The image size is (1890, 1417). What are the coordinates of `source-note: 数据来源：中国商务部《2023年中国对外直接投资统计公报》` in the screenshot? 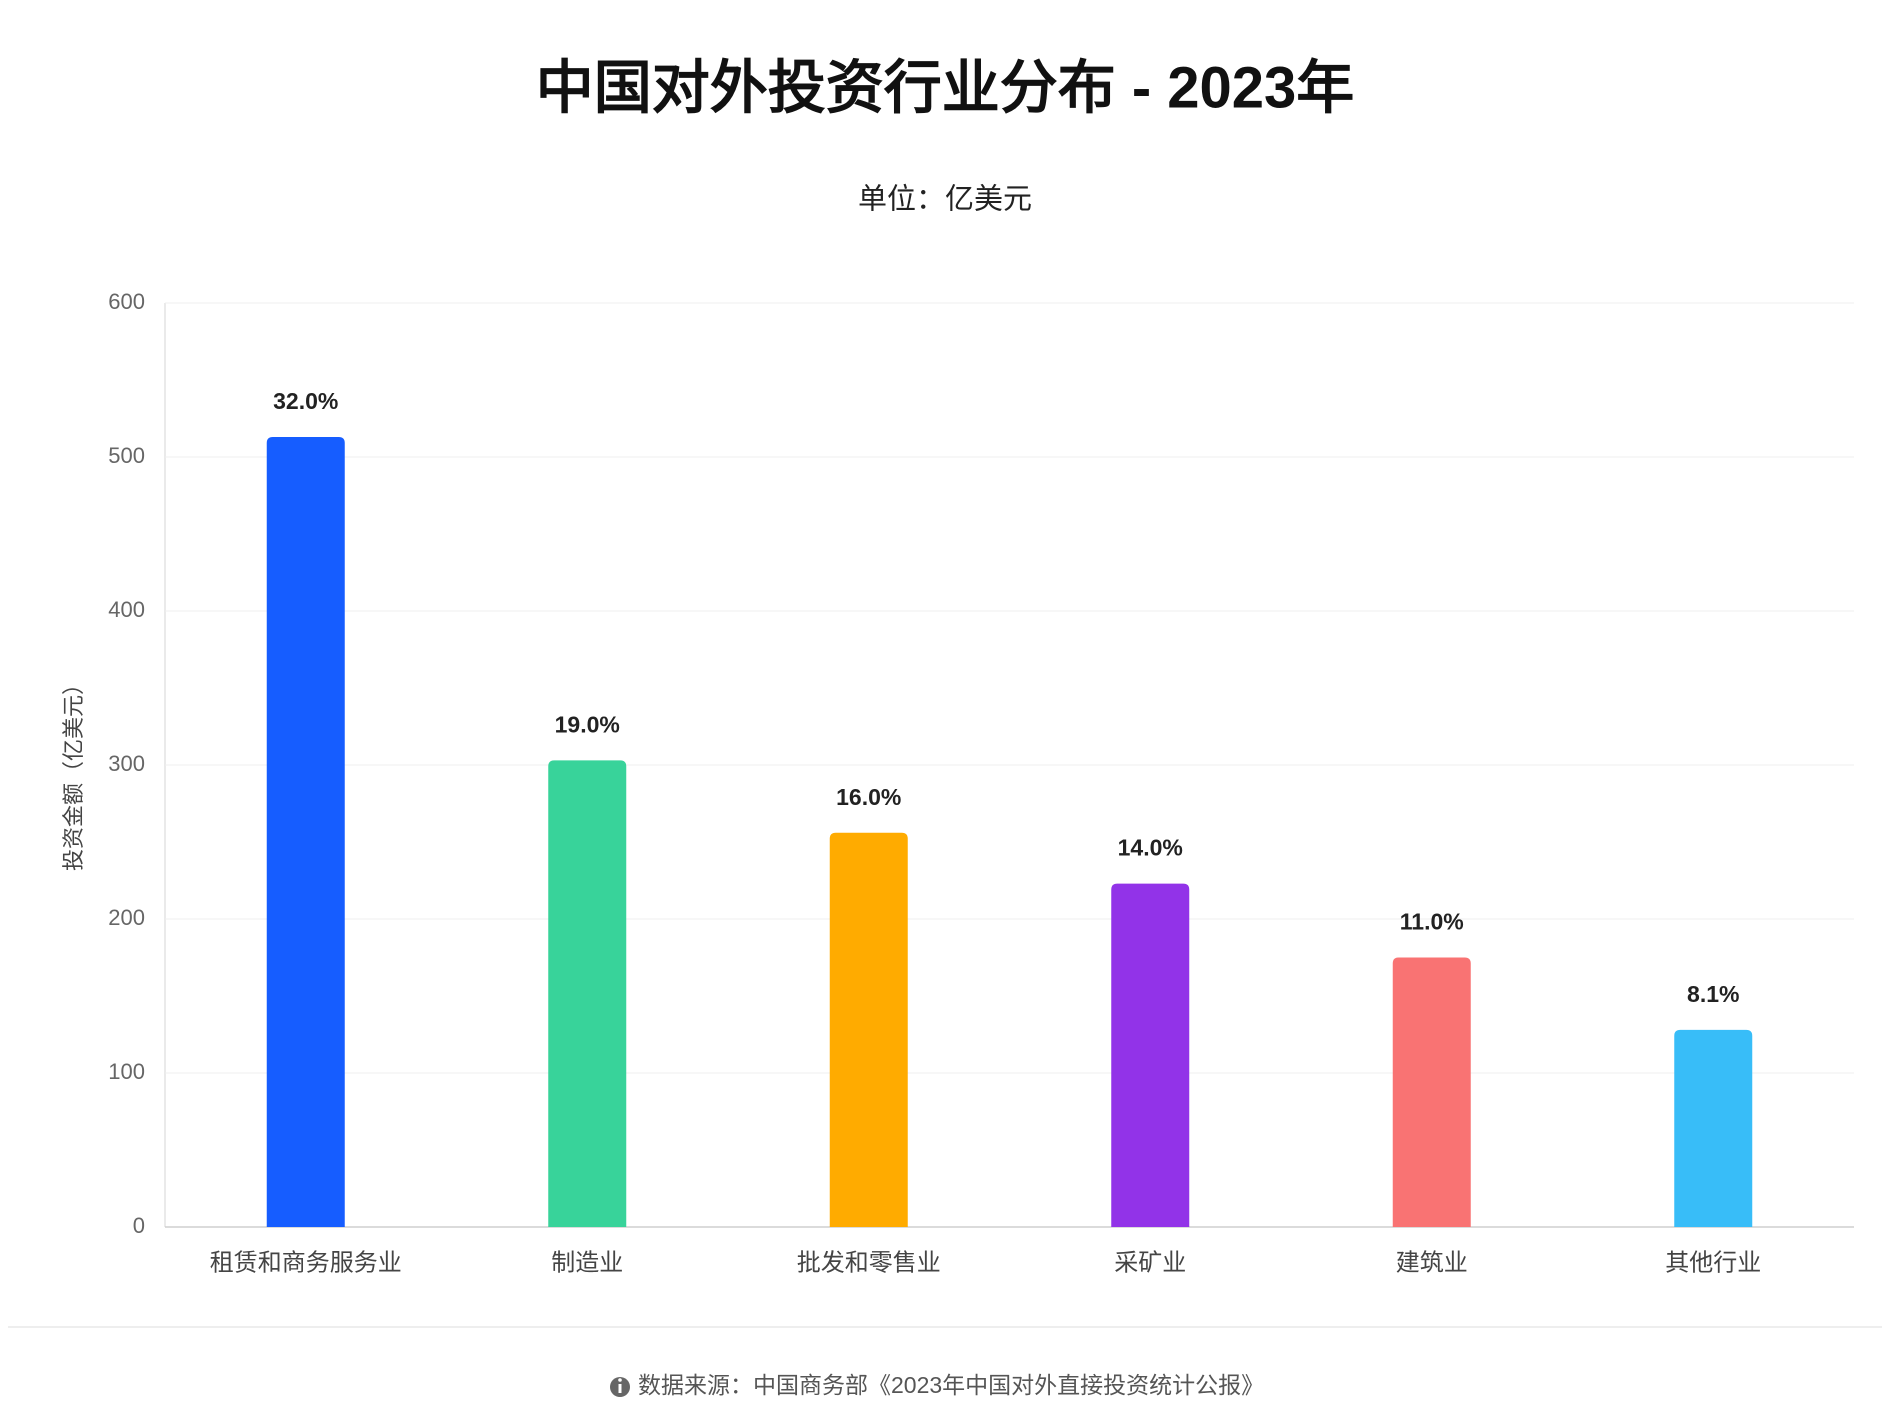 It's located at (951, 1385).